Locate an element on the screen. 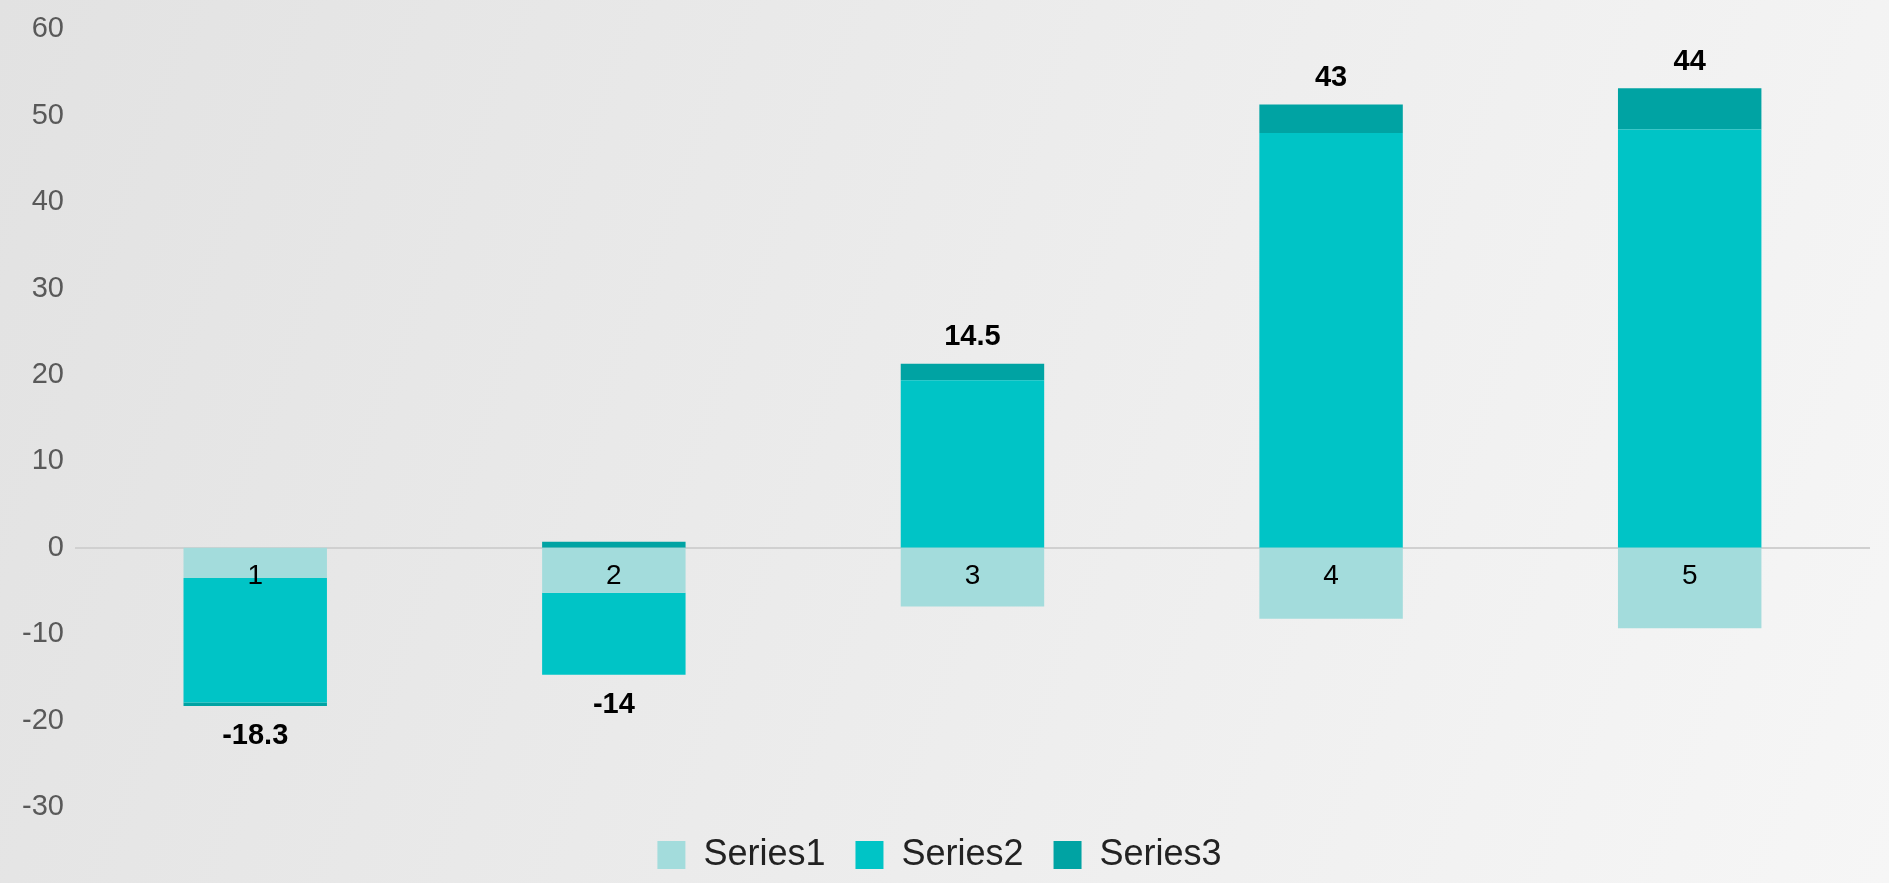  x-tick-label: 5 is located at coordinates (1689, 574).